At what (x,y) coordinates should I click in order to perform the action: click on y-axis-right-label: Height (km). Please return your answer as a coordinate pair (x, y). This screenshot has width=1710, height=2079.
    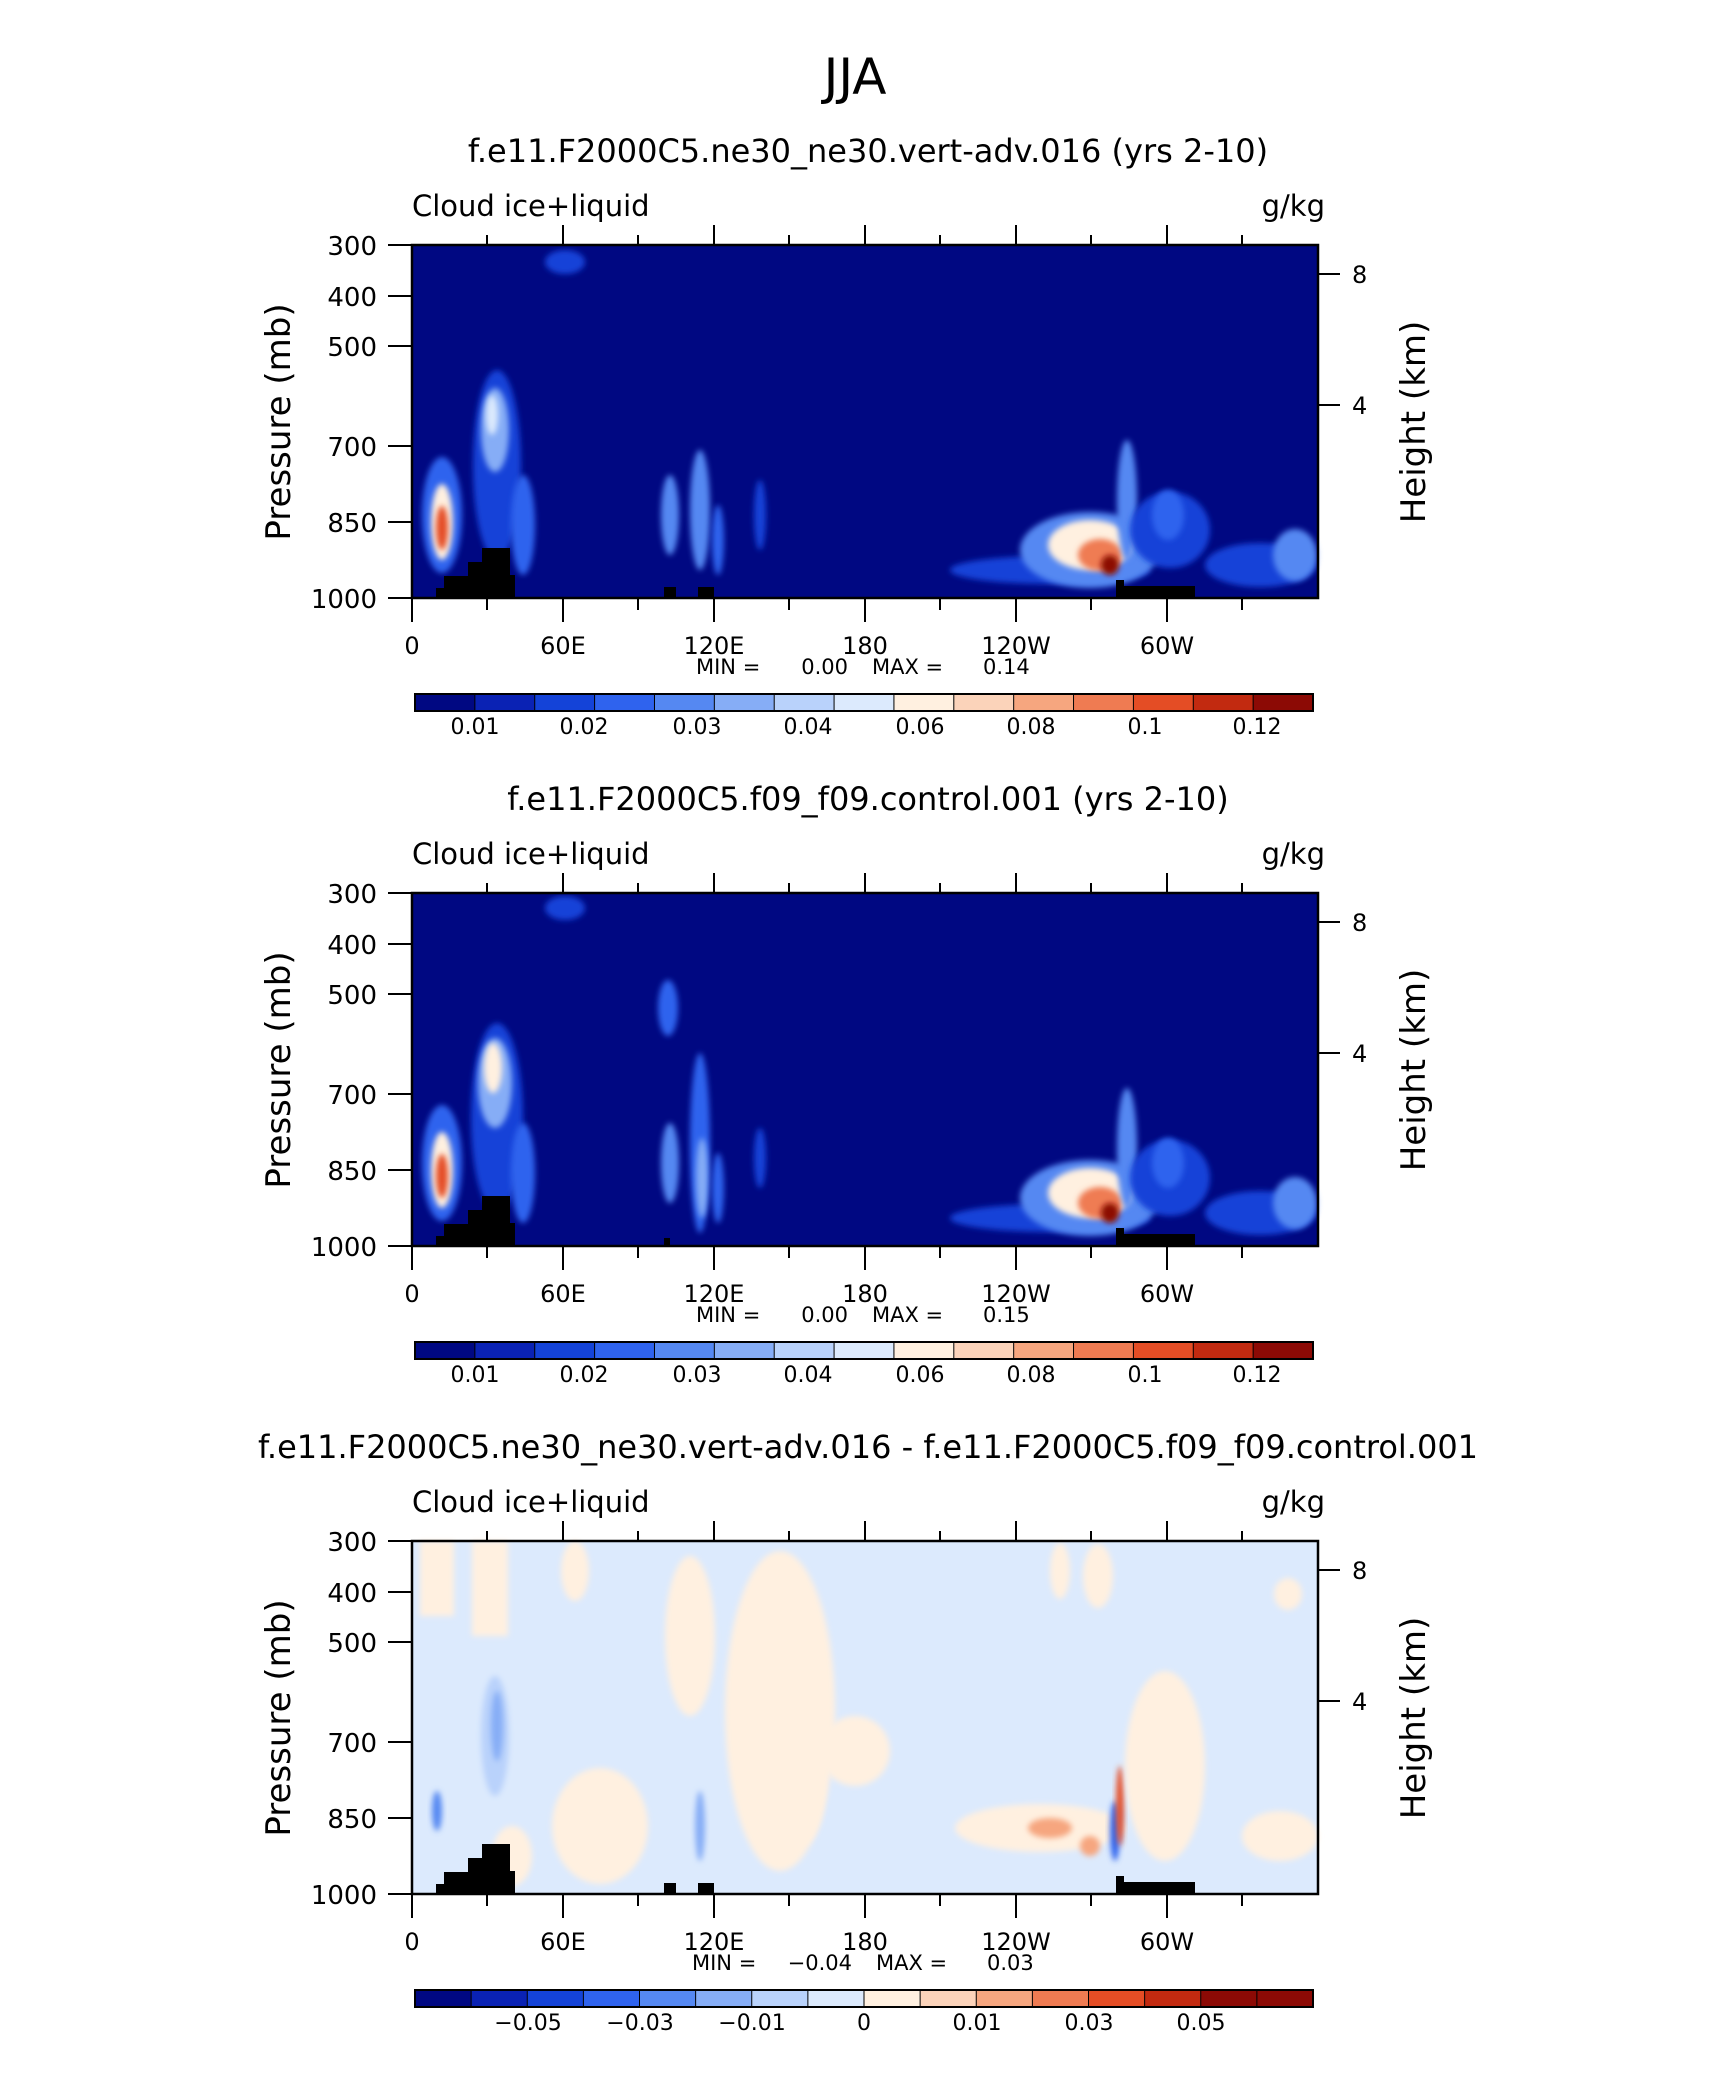
    Looking at the image, I should click on (1414, 1718).